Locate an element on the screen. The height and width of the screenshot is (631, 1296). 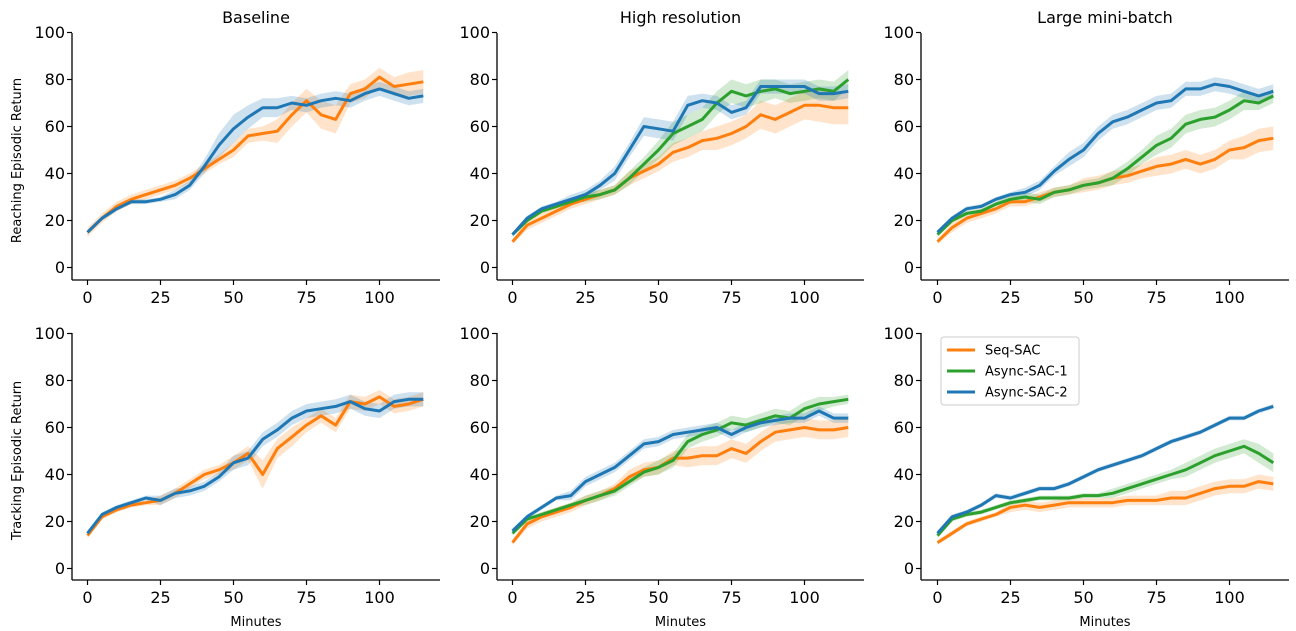
legend-entry: Async-SAC-1 is located at coordinates (1026, 372).